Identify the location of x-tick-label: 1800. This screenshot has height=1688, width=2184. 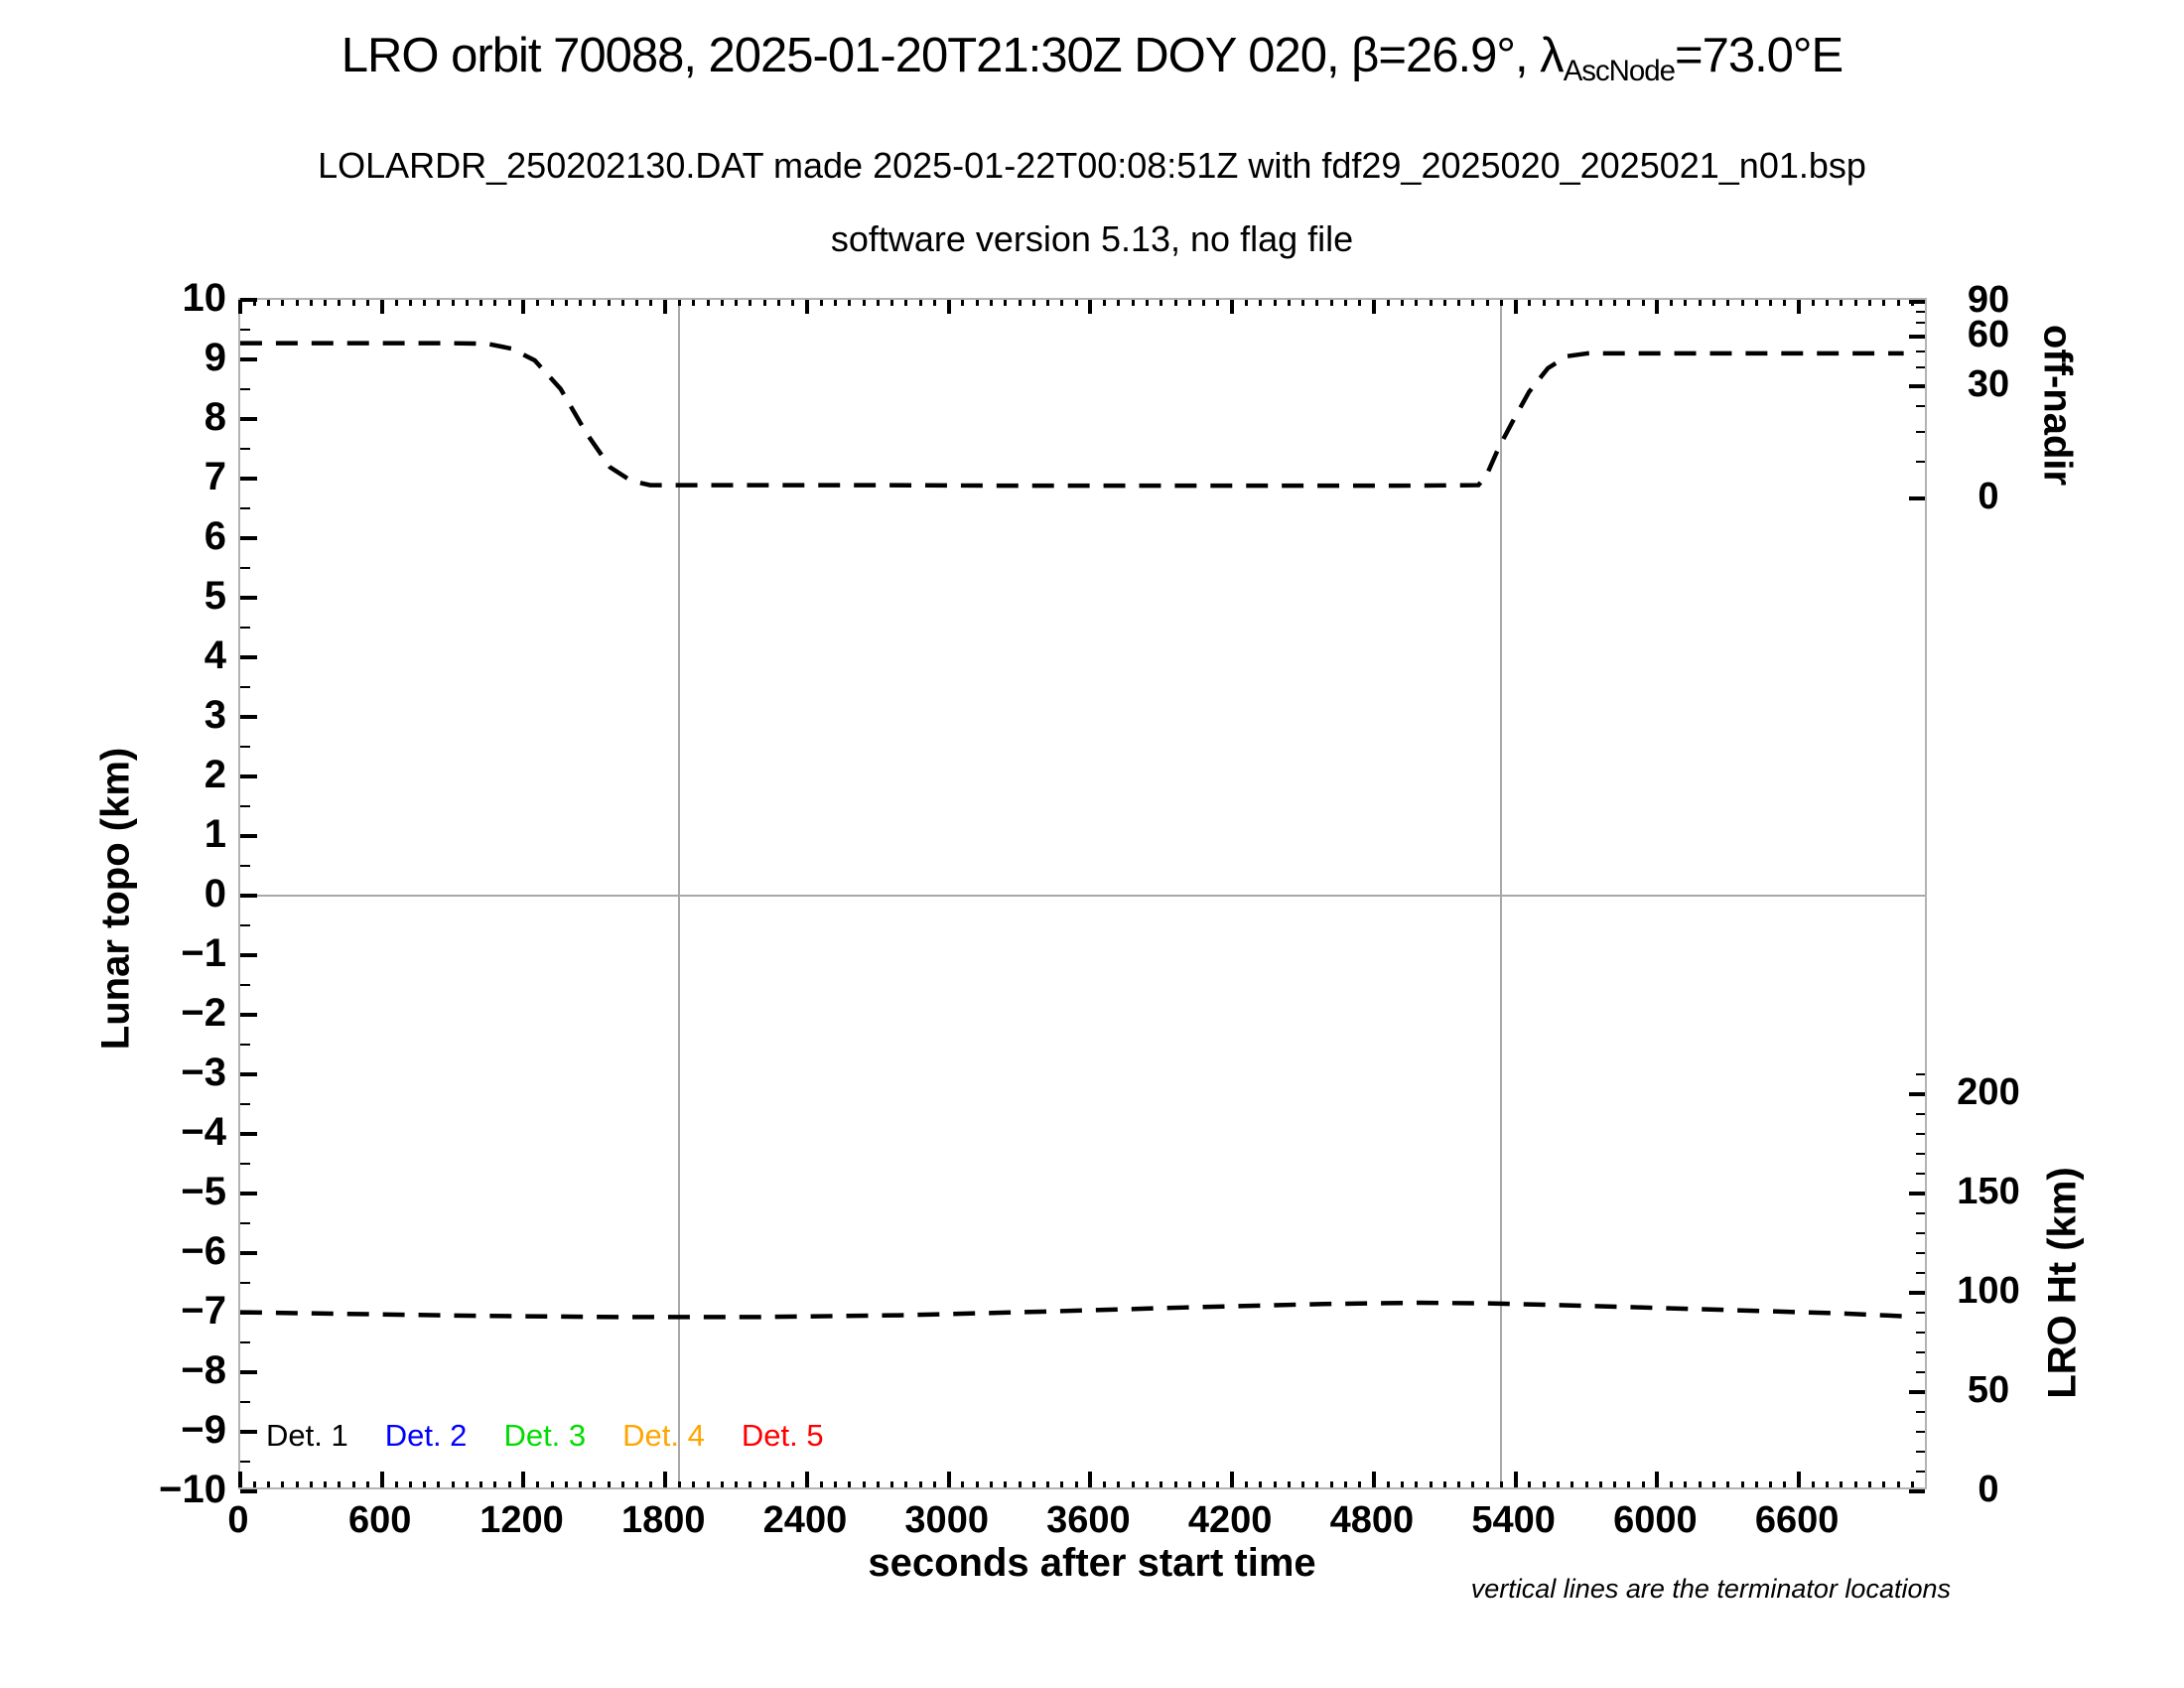
(663, 1520).